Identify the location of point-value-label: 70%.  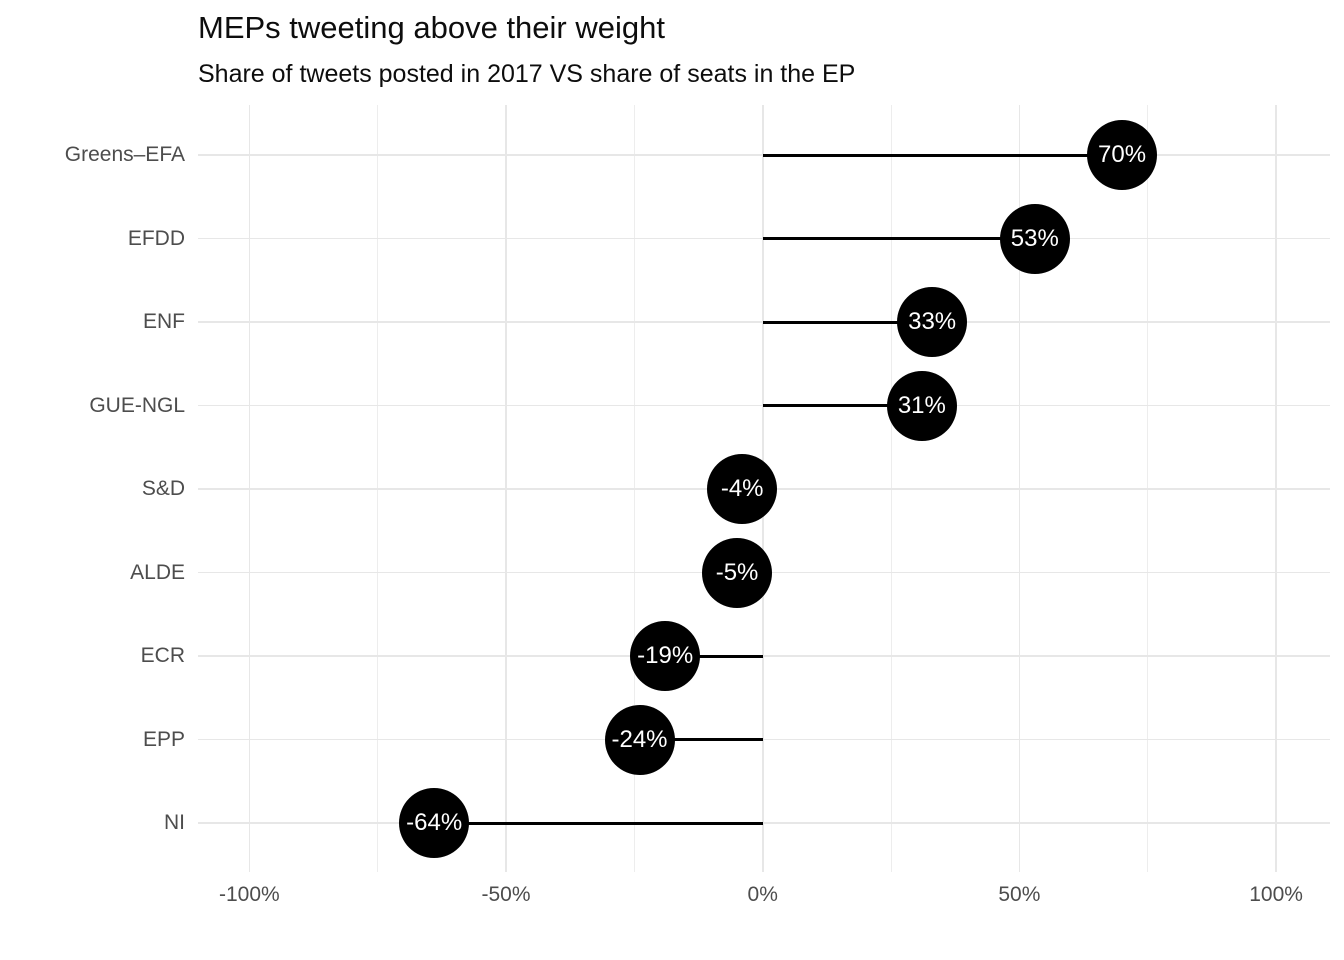
(1122, 154).